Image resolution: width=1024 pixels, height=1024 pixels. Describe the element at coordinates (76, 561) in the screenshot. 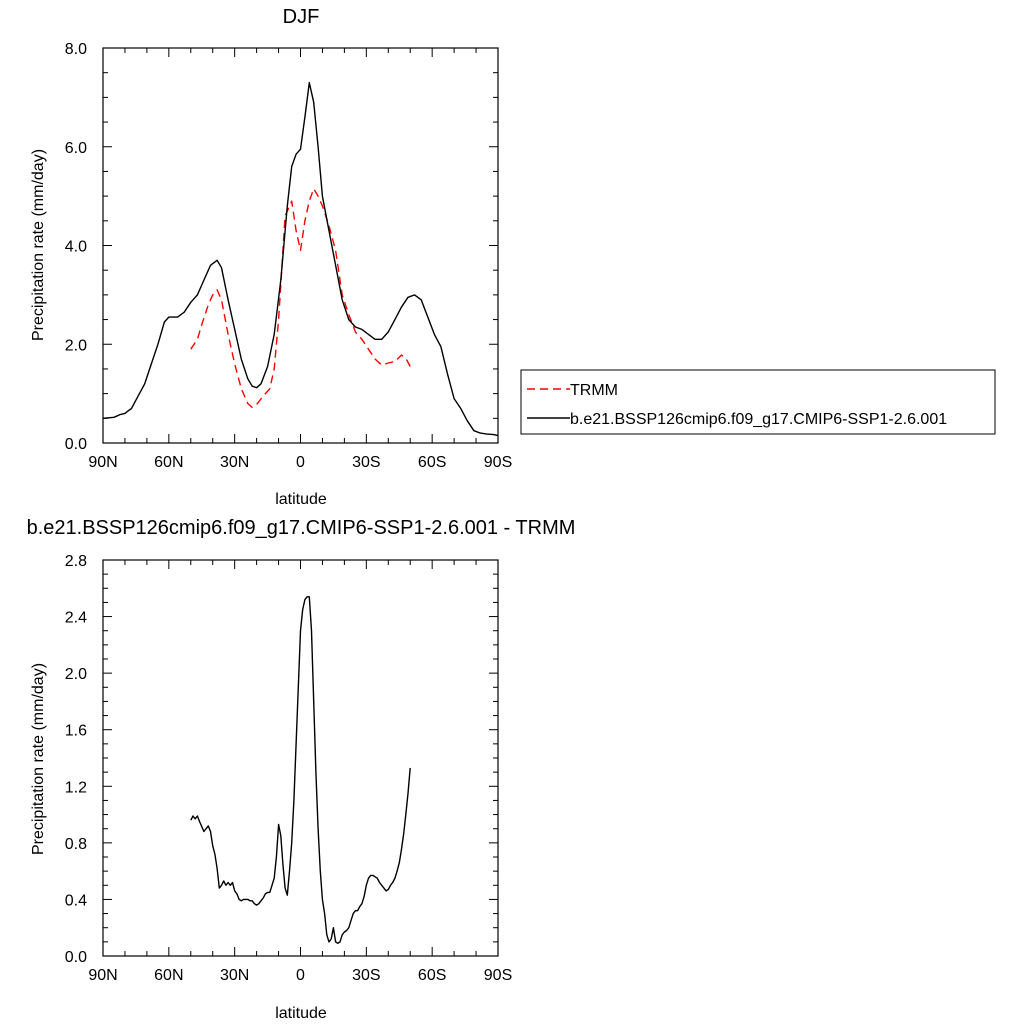

I see `y-tick-label: 2.8` at that location.